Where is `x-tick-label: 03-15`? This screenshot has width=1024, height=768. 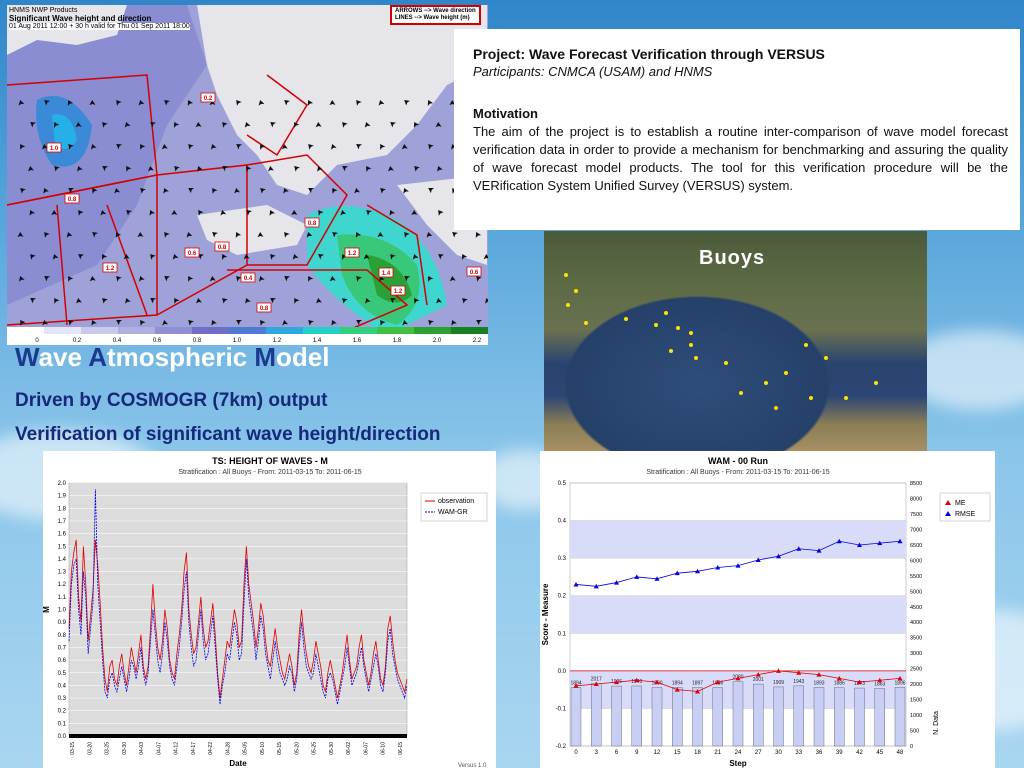 x-tick-label: 03-15 is located at coordinates (73, 748).